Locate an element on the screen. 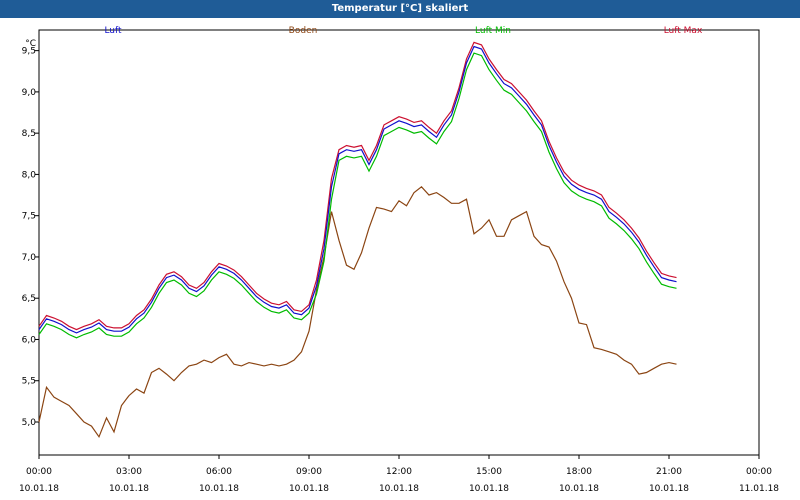 Image resolution: width=800 pixels, height=500 pixels. x-tick-time-label: 12:00 is located at coordinates (399, 472).